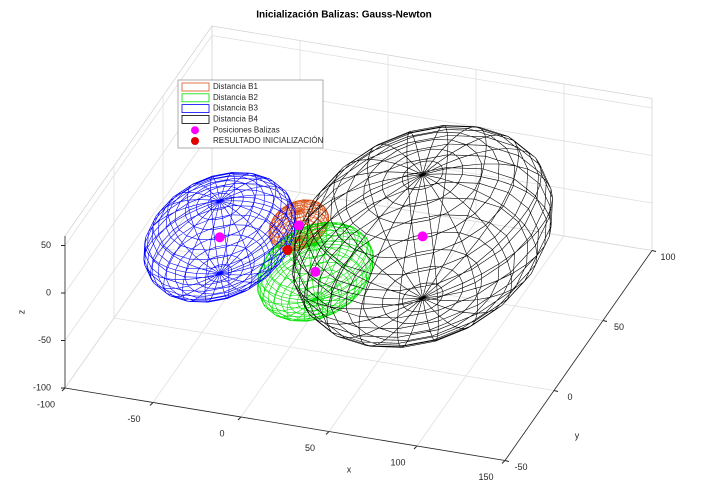 The image size is (701, 496). What do you see at coordinates (310, 448) in the screenshot?
I see `x-tick-label: 50` at bounding box center [310, 448].